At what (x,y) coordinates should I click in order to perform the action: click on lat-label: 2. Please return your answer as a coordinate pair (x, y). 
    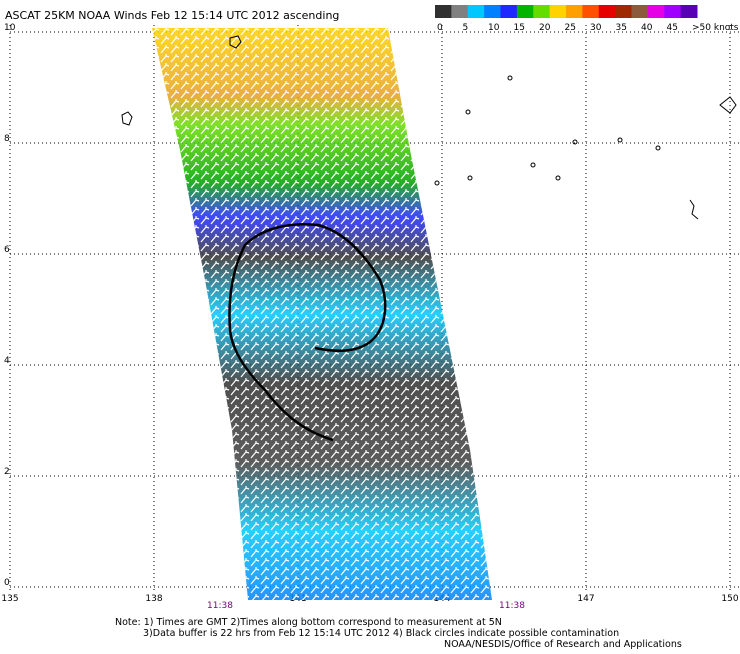
    Looking at the image, I should click on (7, 472).